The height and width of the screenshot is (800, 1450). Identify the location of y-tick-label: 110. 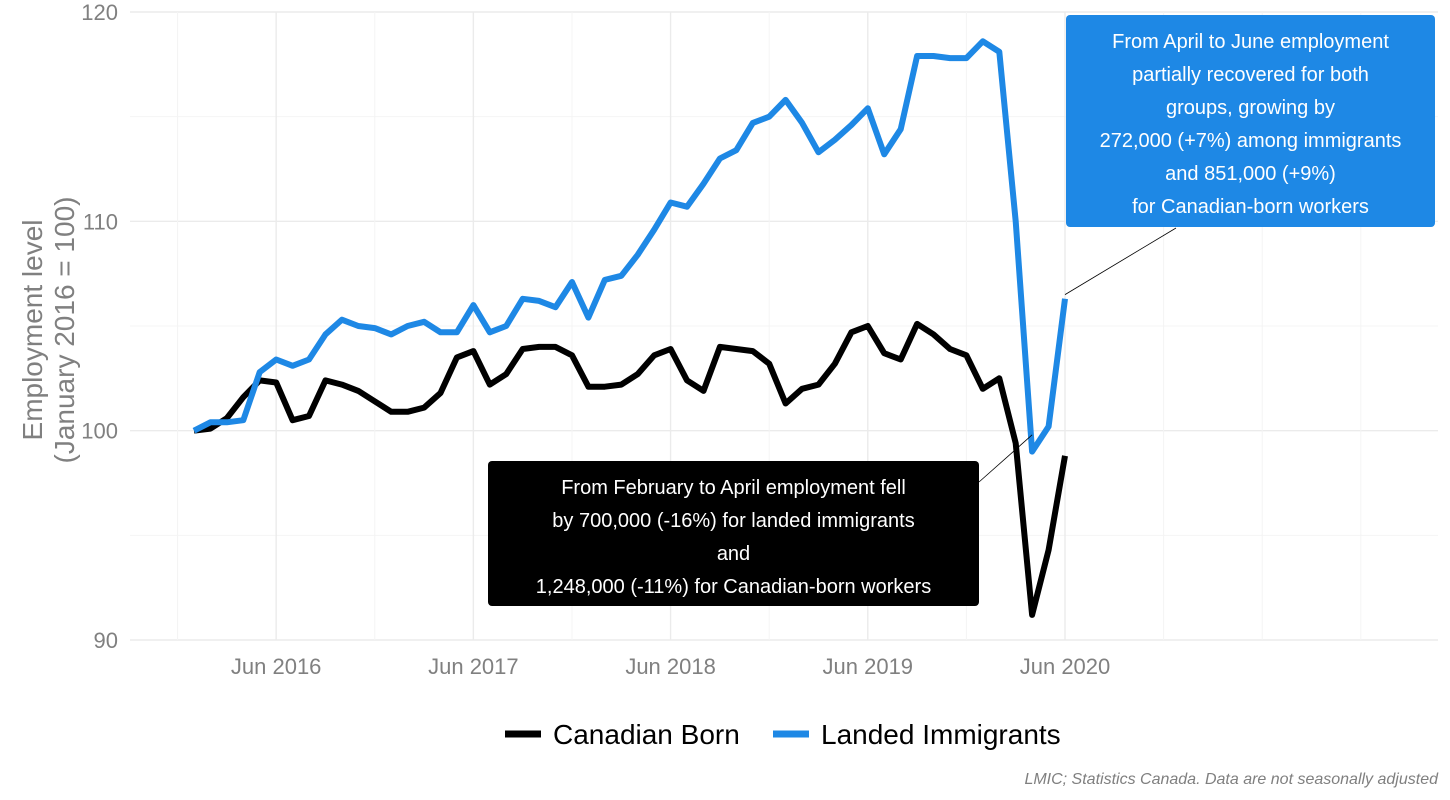
(100, 221).